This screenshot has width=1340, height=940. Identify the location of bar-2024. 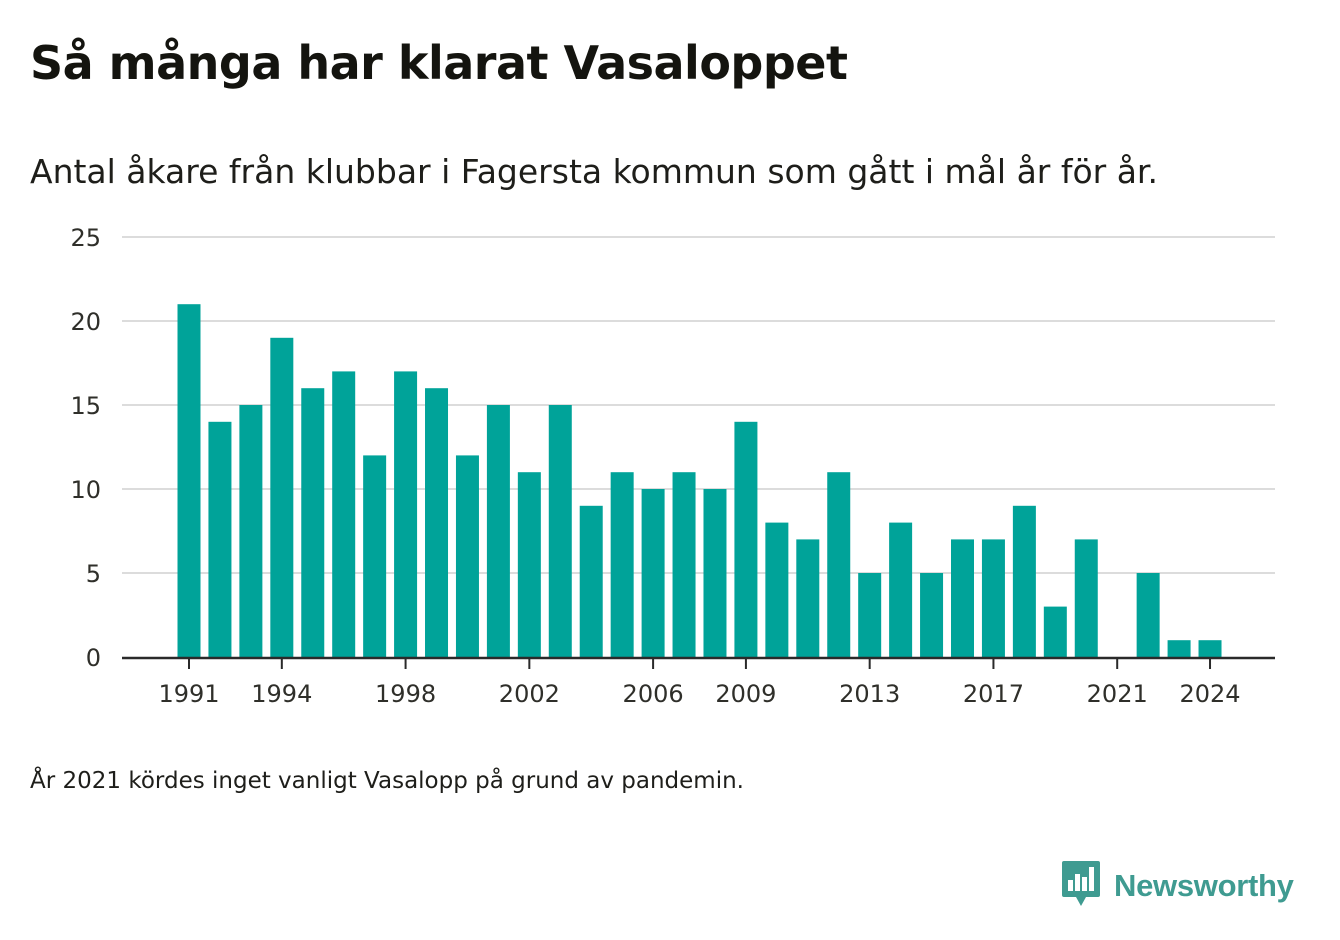
(1210, 648).